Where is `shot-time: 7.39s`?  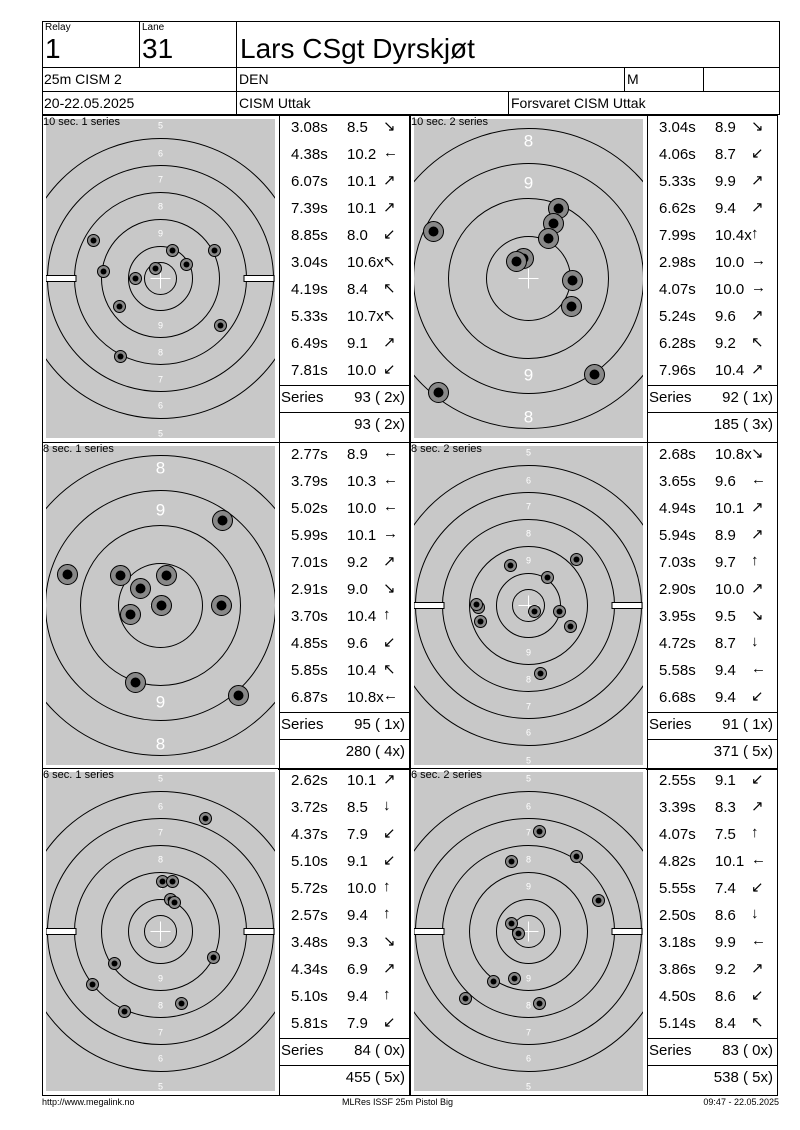
shot-time: 7.39s is located at coordinates (309, 208).